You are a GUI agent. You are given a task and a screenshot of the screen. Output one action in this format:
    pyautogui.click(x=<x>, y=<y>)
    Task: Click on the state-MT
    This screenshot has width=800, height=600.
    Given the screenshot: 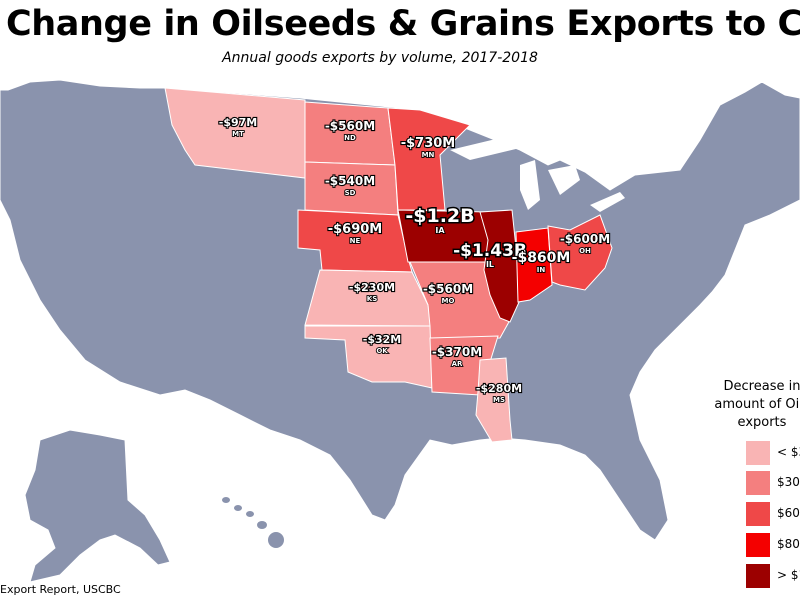 What is the action you would take?
    pyautogui.click(x=235, y=133)
    